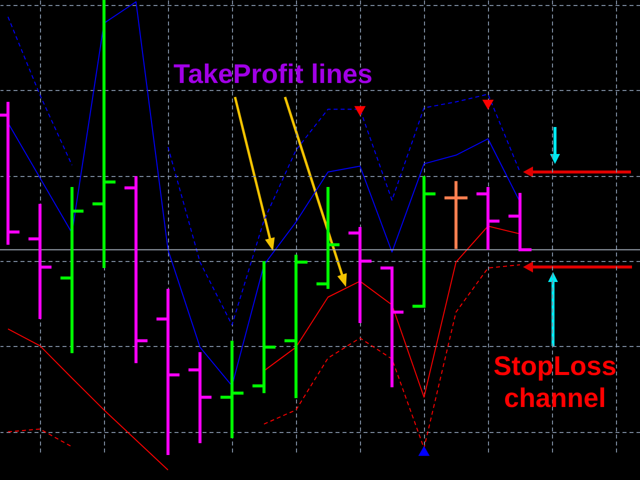 The width and height of the screenshot is (640, 480). Describe the element at coordinates (555, 382) in the screenshot. I see `annotation: StopLoss channel` at that location.